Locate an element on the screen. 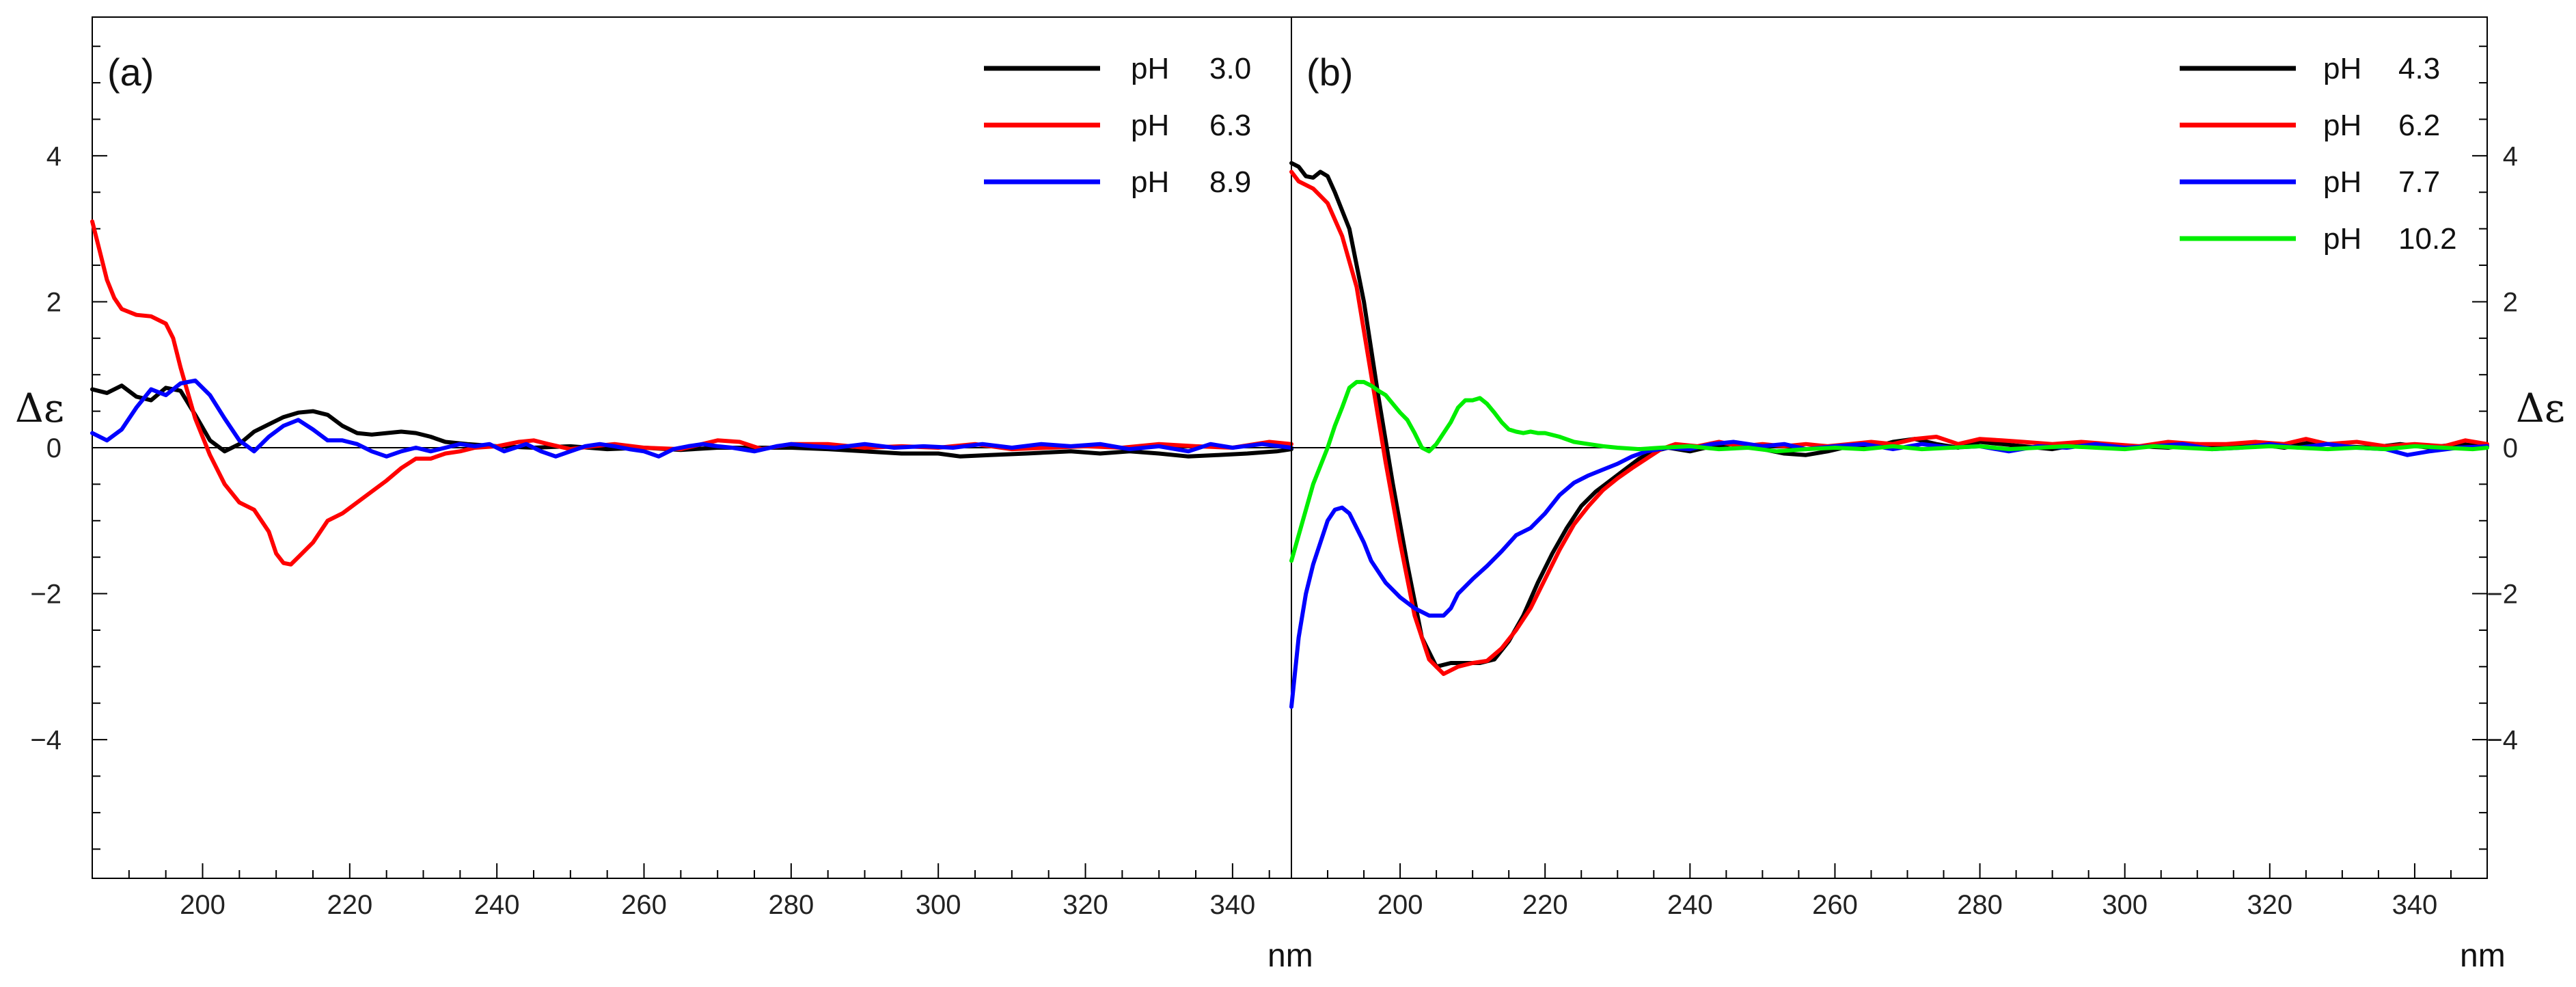 The width and height of the screenshot is (2576, 987). legend-value: 7.7 is located at coordinates (2419, 182).